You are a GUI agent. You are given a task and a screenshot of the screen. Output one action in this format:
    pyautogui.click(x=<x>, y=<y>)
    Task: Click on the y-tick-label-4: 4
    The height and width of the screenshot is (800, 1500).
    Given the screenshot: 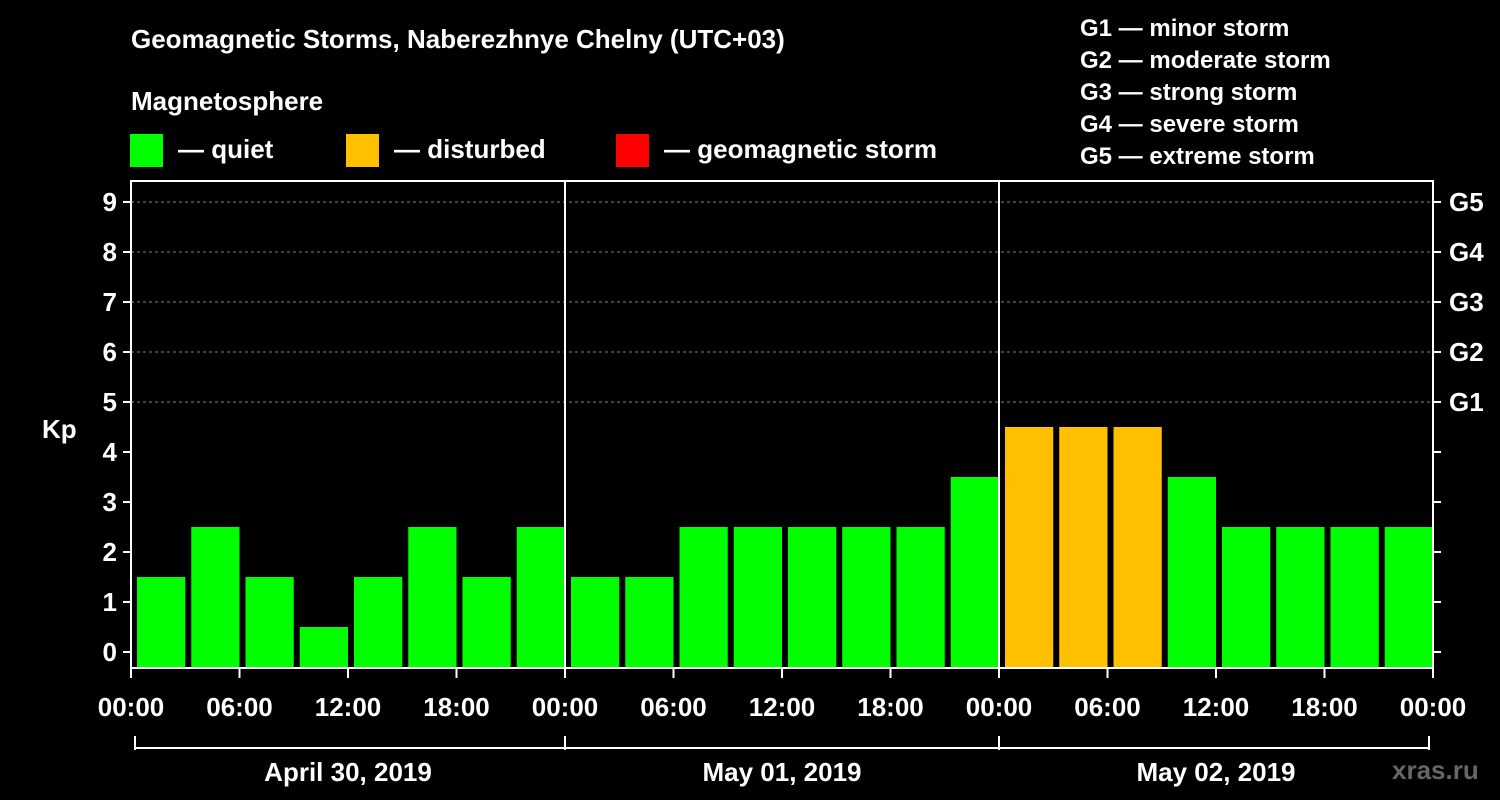 What is the action you would take?
    pyautogui.click(x=110, y=452)
    